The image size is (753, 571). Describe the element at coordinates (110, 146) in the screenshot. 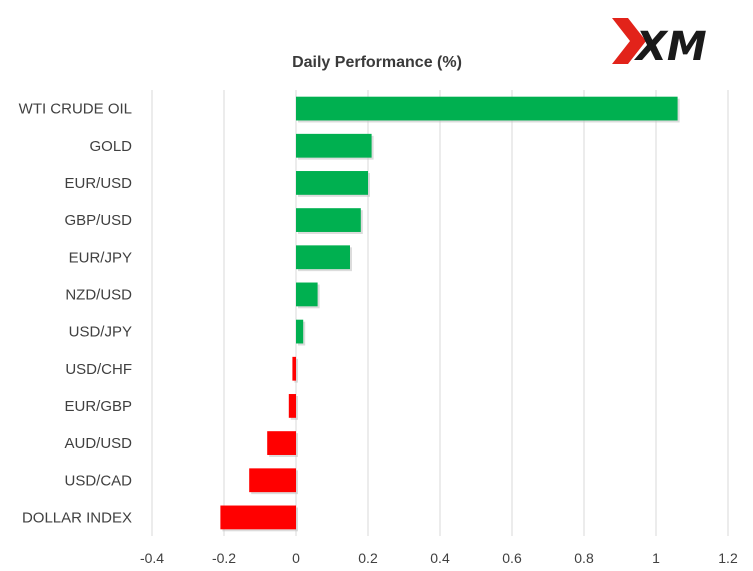

I see `category-label: GOLD` at that location.